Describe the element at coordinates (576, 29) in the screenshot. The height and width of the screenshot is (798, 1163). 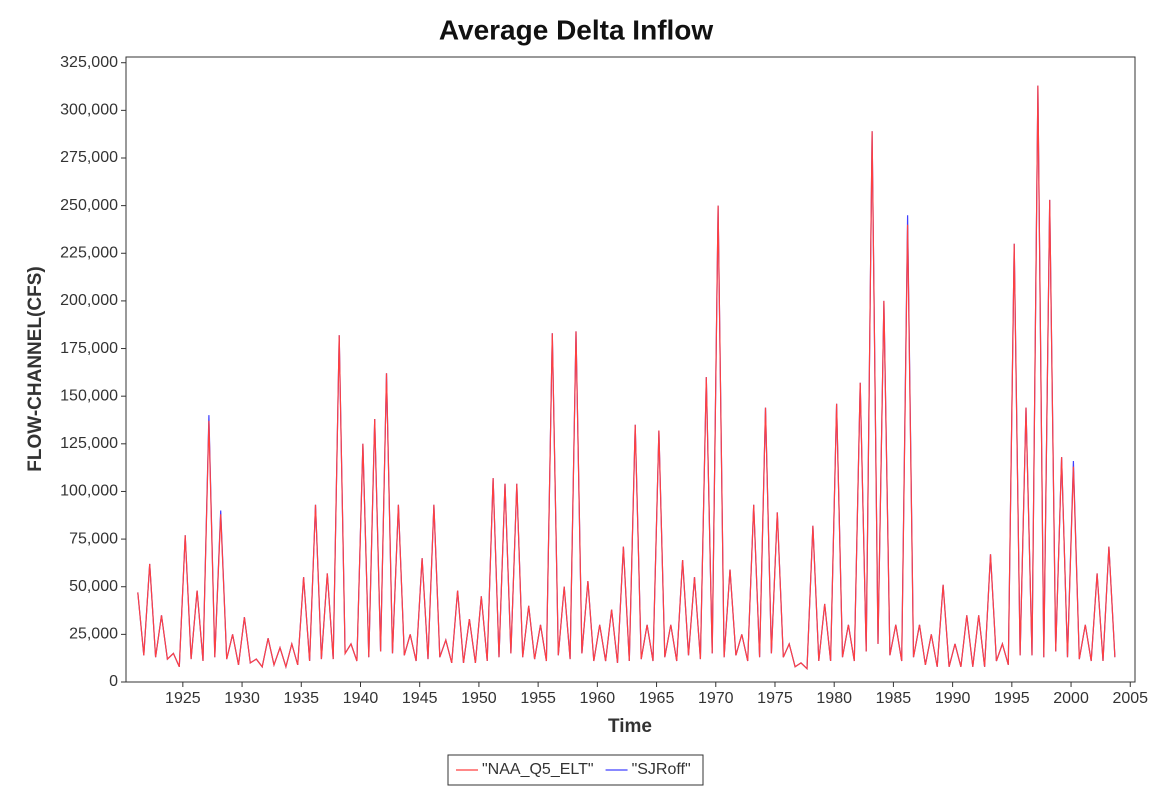
I see `chart-title: Average Delta Inflow` at that location.